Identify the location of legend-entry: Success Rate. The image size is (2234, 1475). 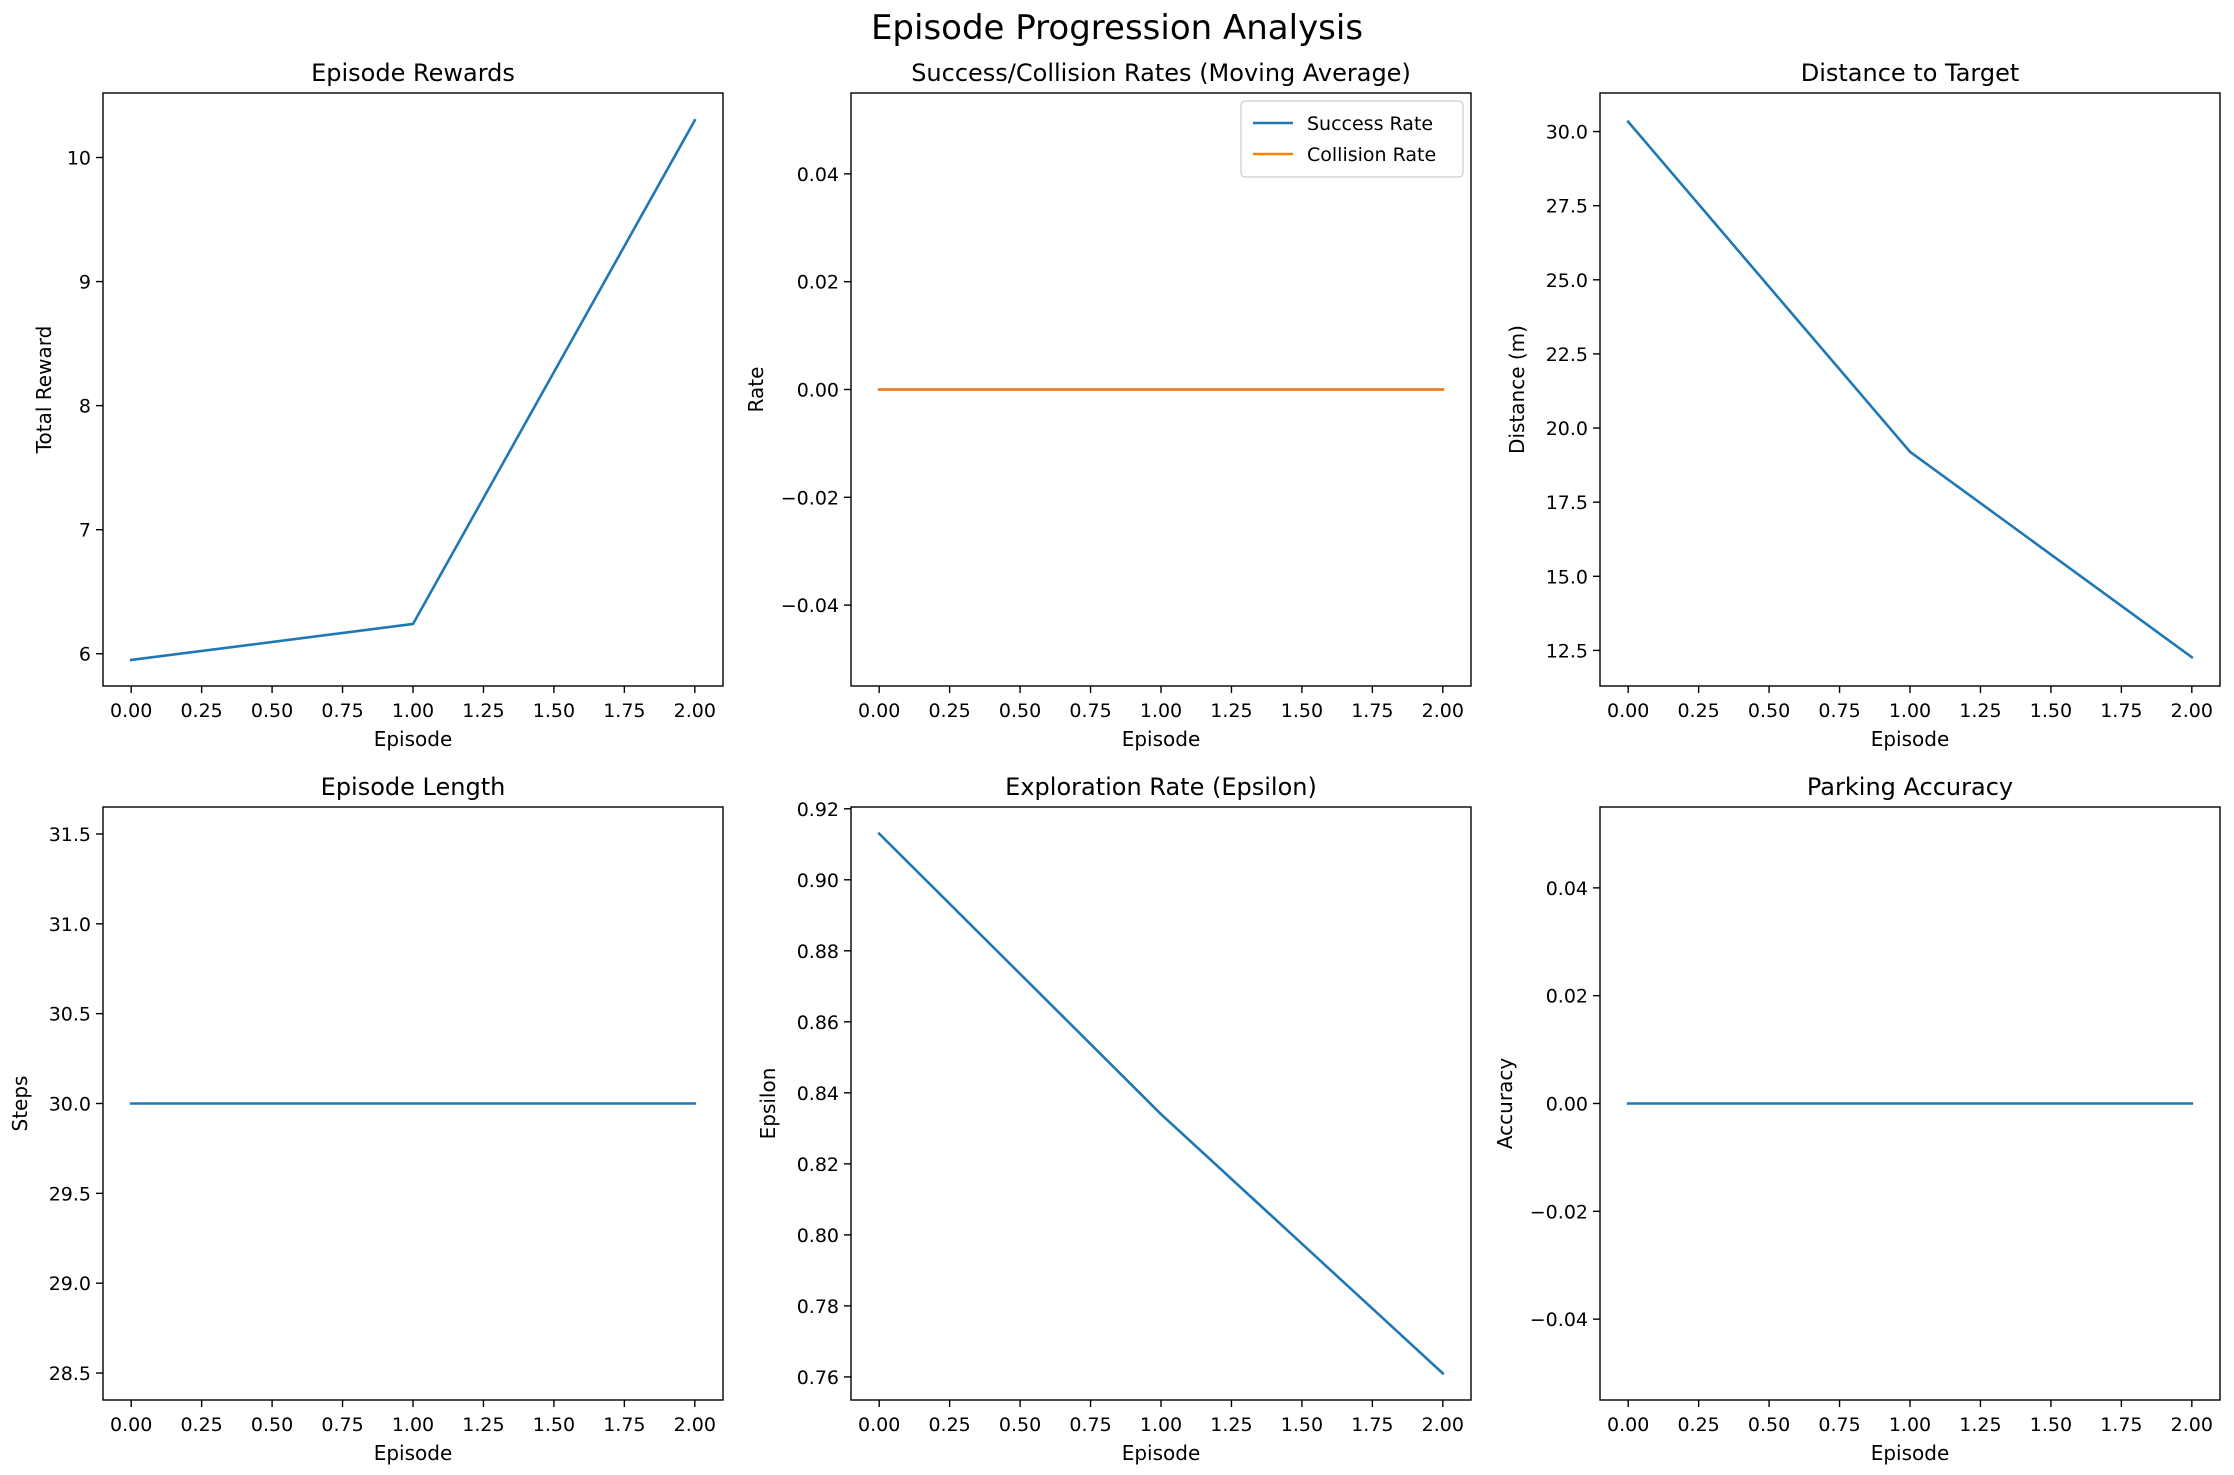
(1370, 124).